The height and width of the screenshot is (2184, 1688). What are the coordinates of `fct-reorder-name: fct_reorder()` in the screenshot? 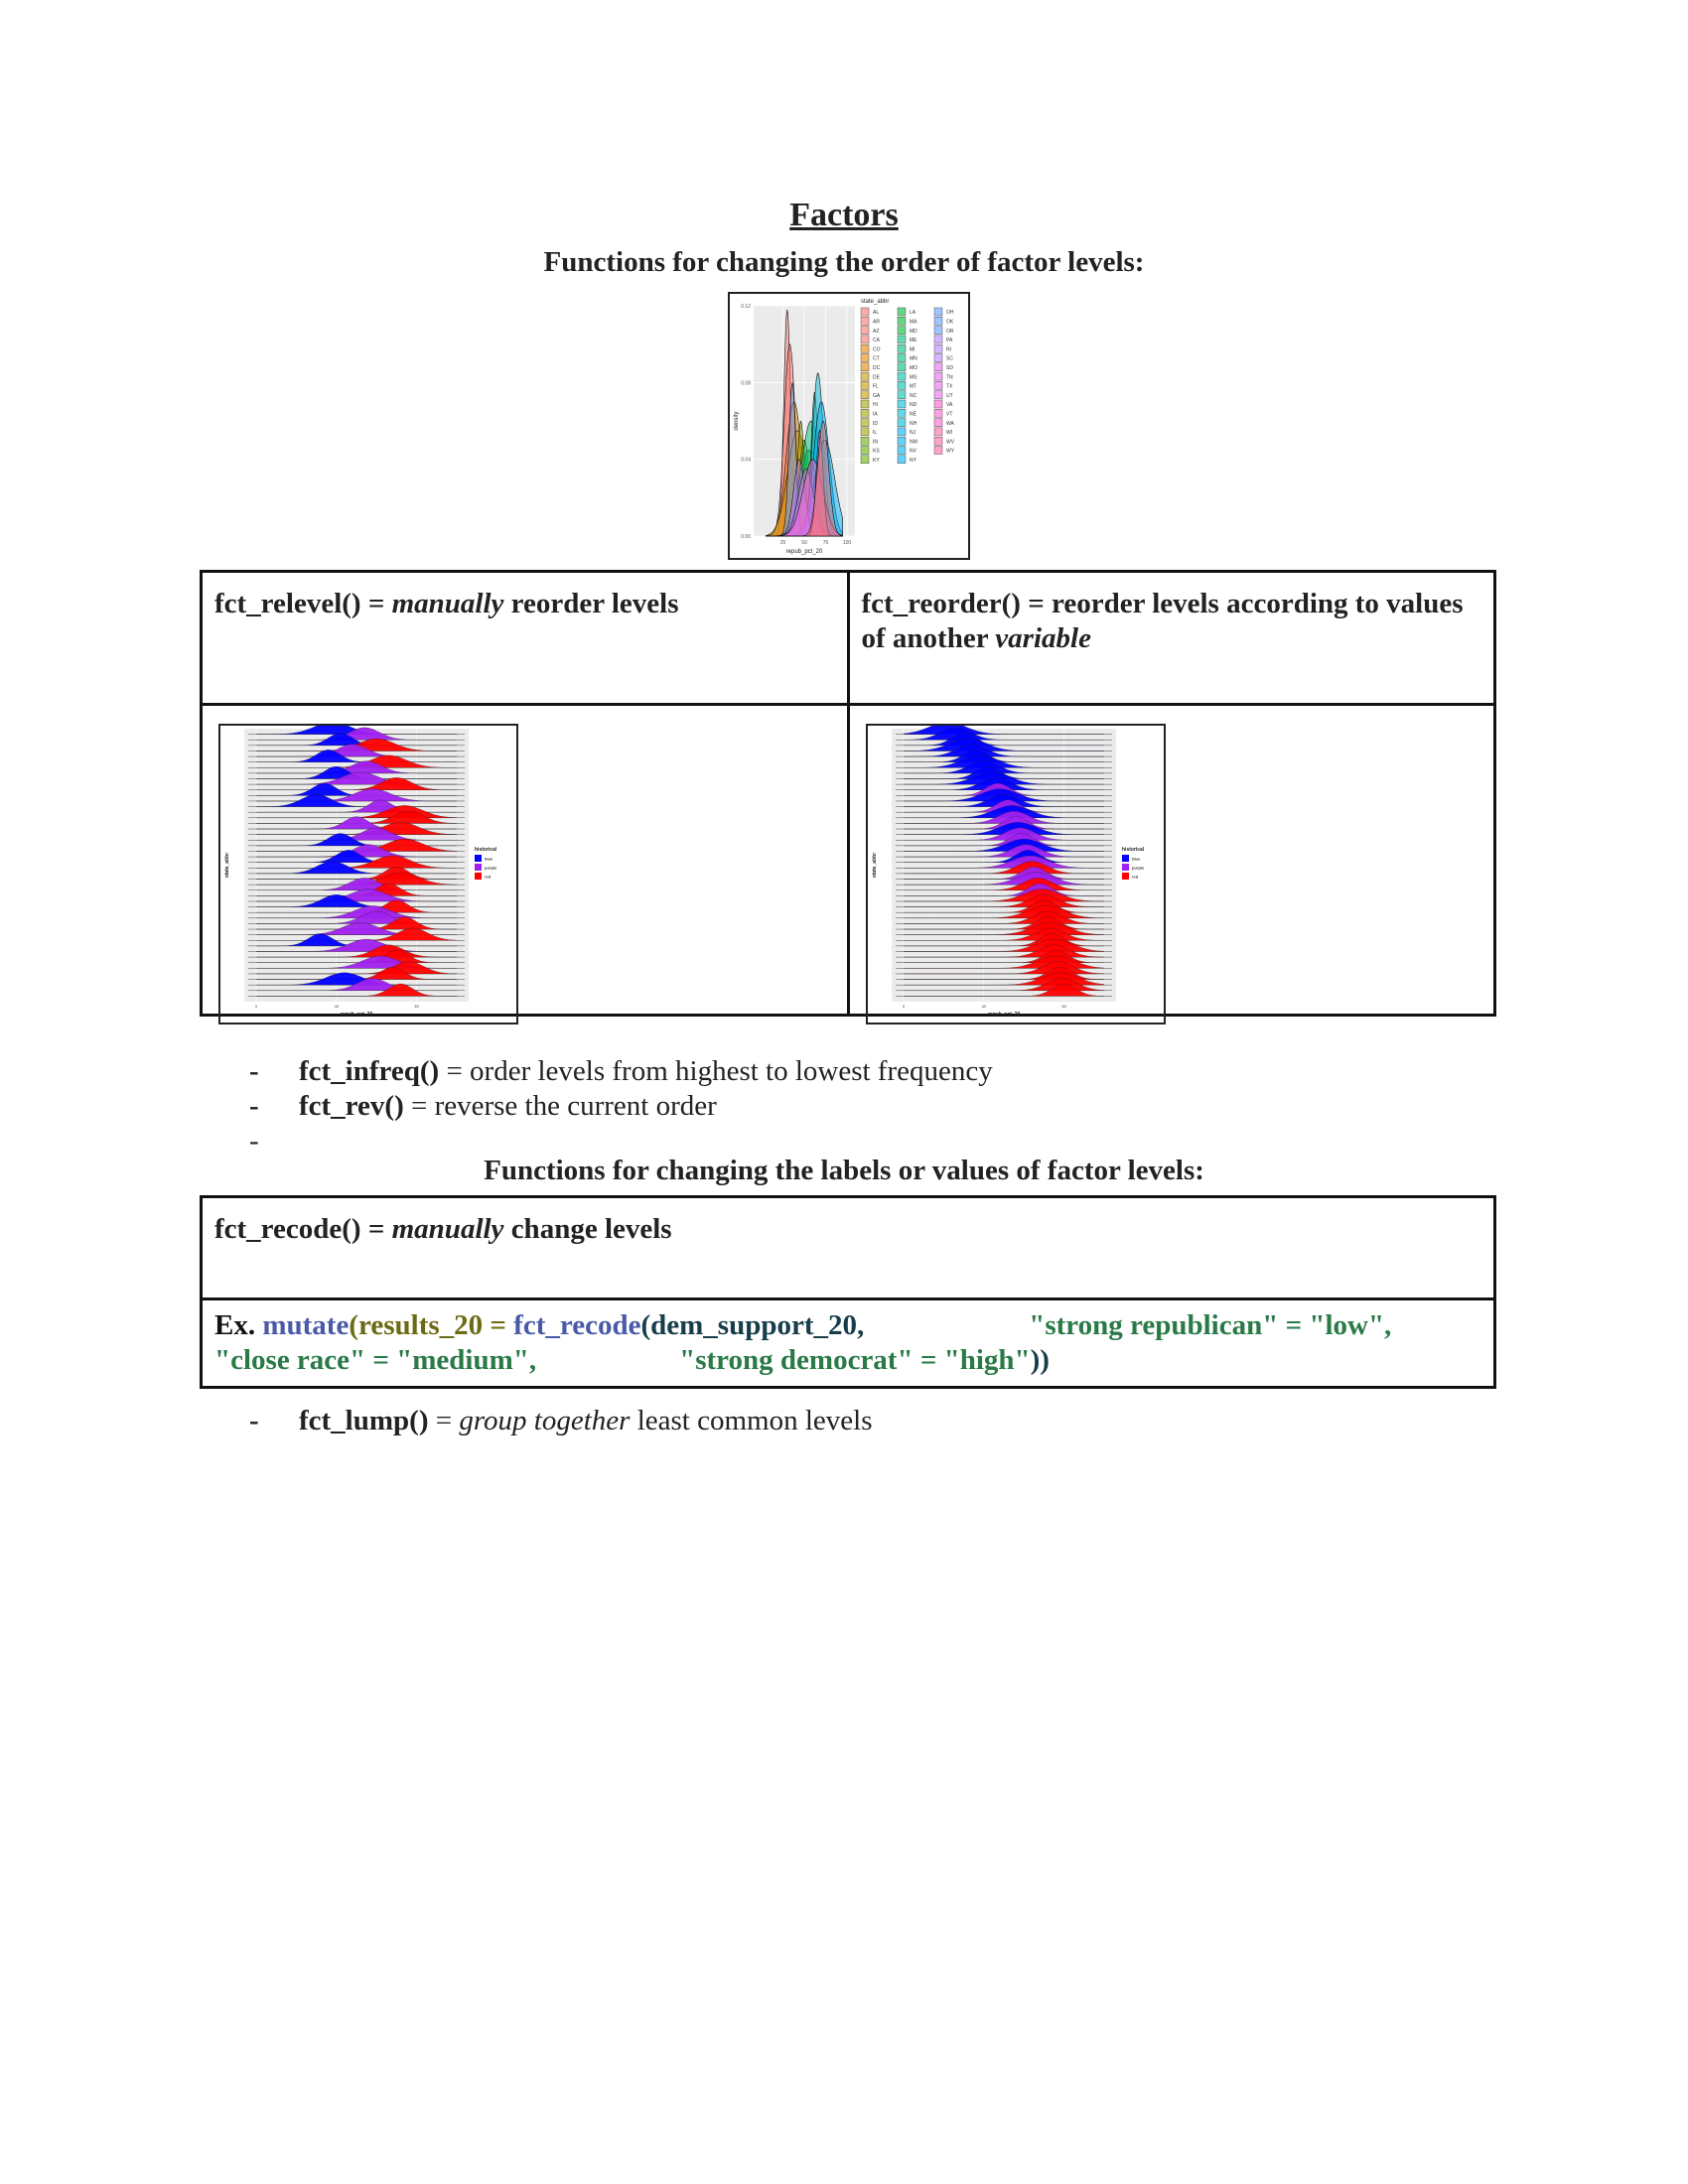 It's located at (941, 603).